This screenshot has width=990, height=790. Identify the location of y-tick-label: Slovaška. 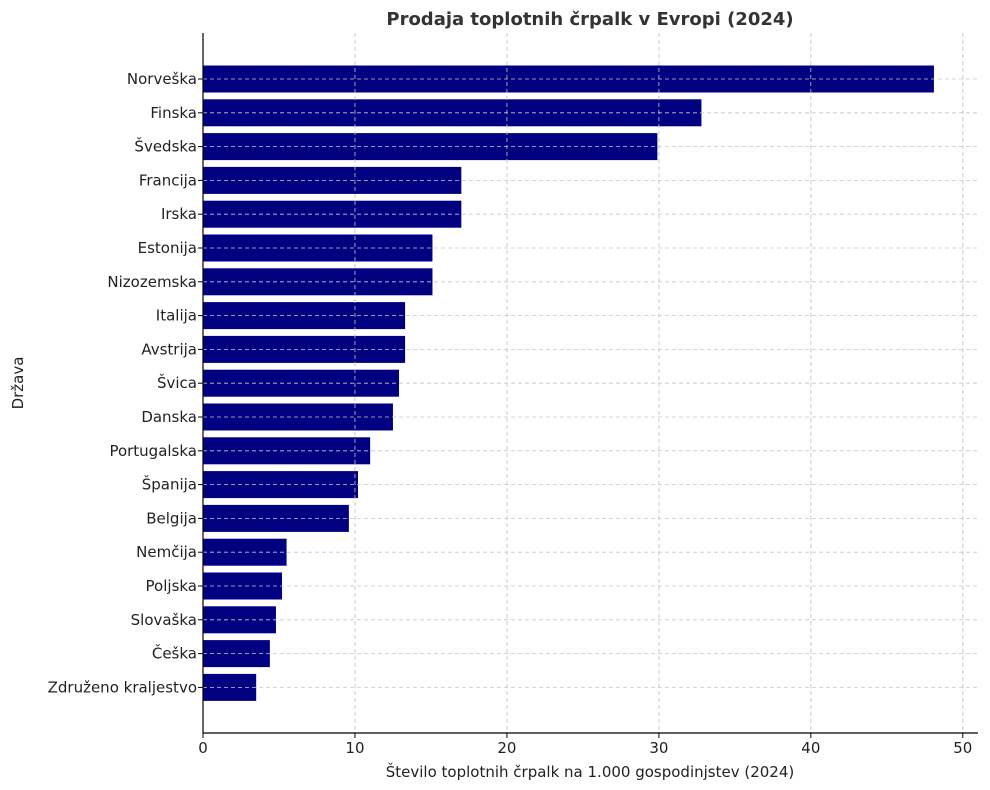
(164, 620).